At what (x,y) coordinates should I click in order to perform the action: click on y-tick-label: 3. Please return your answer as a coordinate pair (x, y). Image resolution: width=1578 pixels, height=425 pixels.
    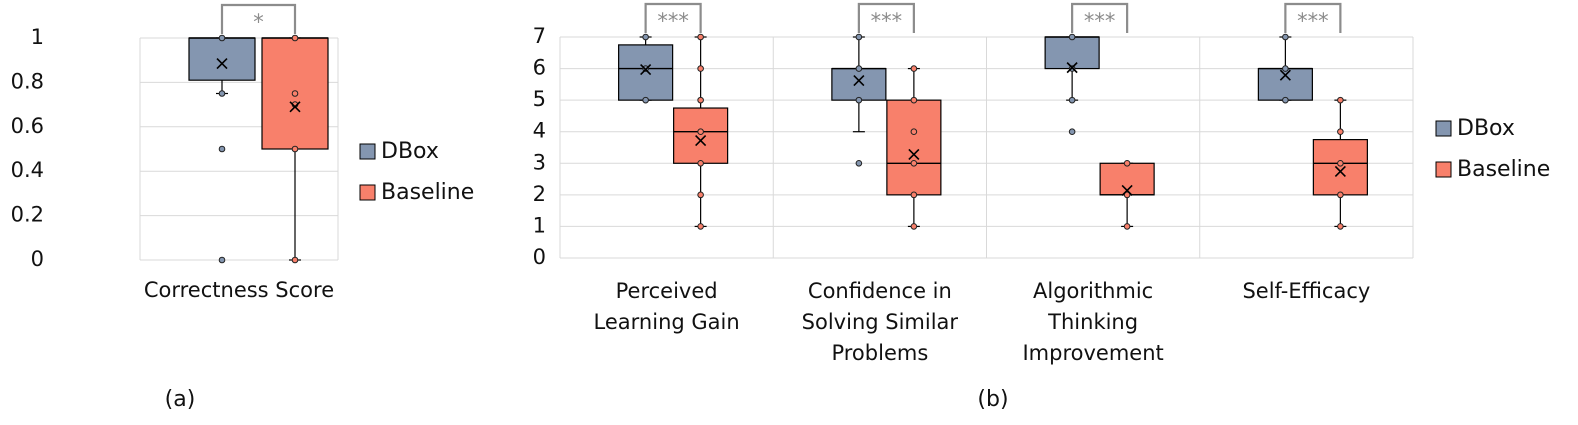
    Looking at the image, I should click on (539, 162).